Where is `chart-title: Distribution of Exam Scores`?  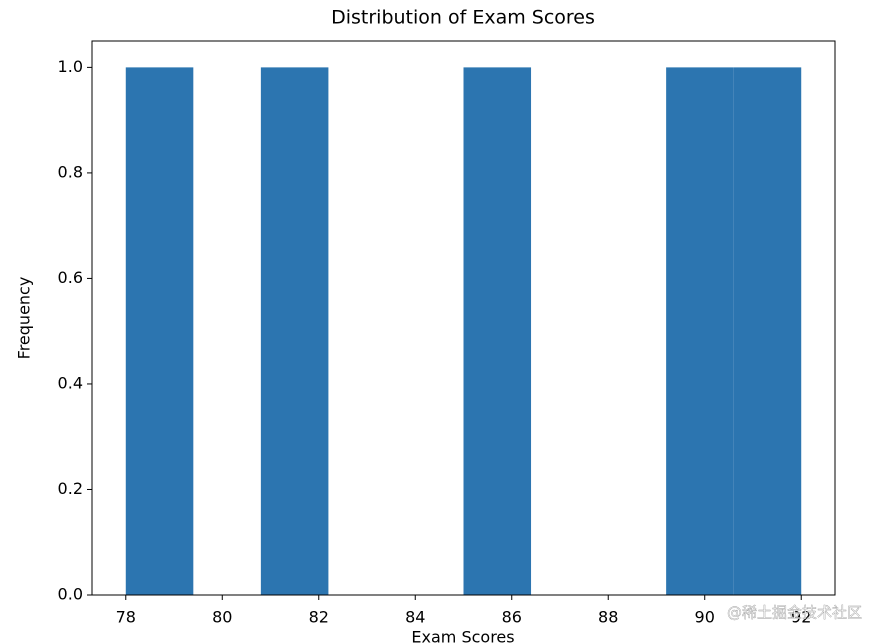 chart-title: Distribution of Exam Scores is located at coordinates (463, 18).